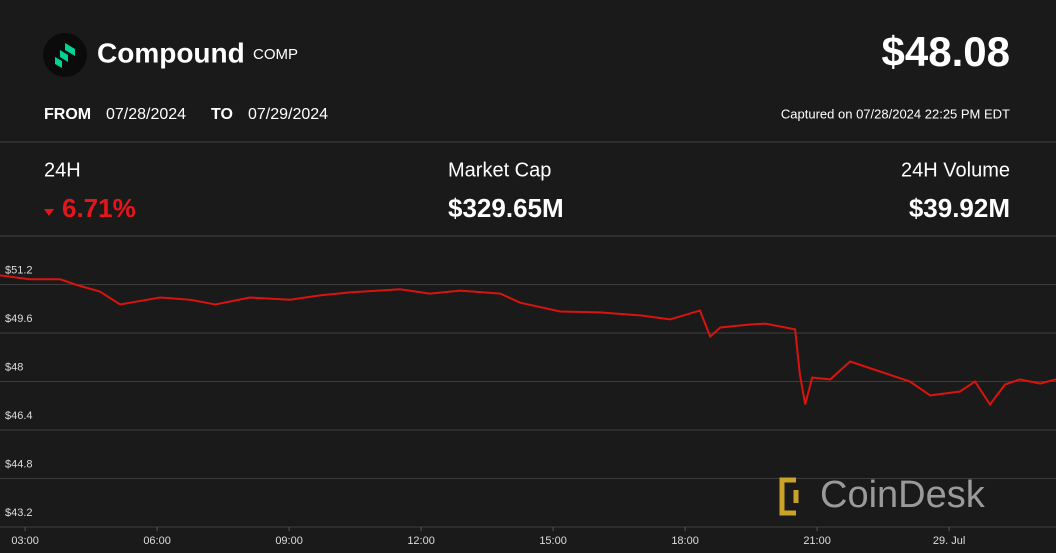  Describe the element at coordinates (171, 52) in the screenshot. I see `coin-name: Compound` at that location.